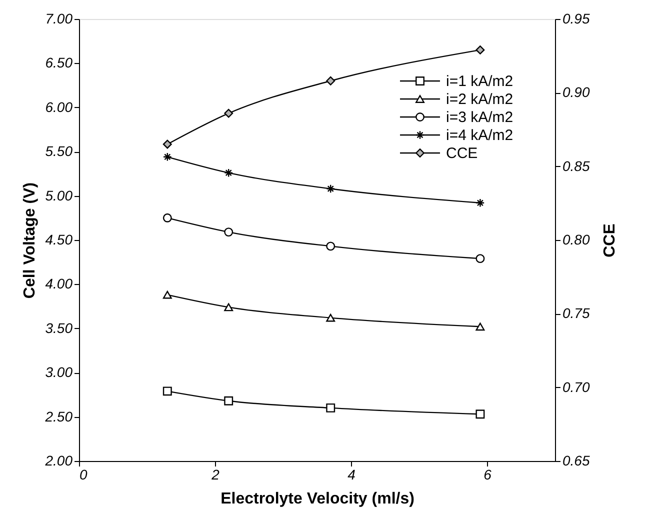  What do you see at coordinates (58, 460) in the screenshot?
I see `y-tick-label: 2.00` at bounding box center [58, 460].